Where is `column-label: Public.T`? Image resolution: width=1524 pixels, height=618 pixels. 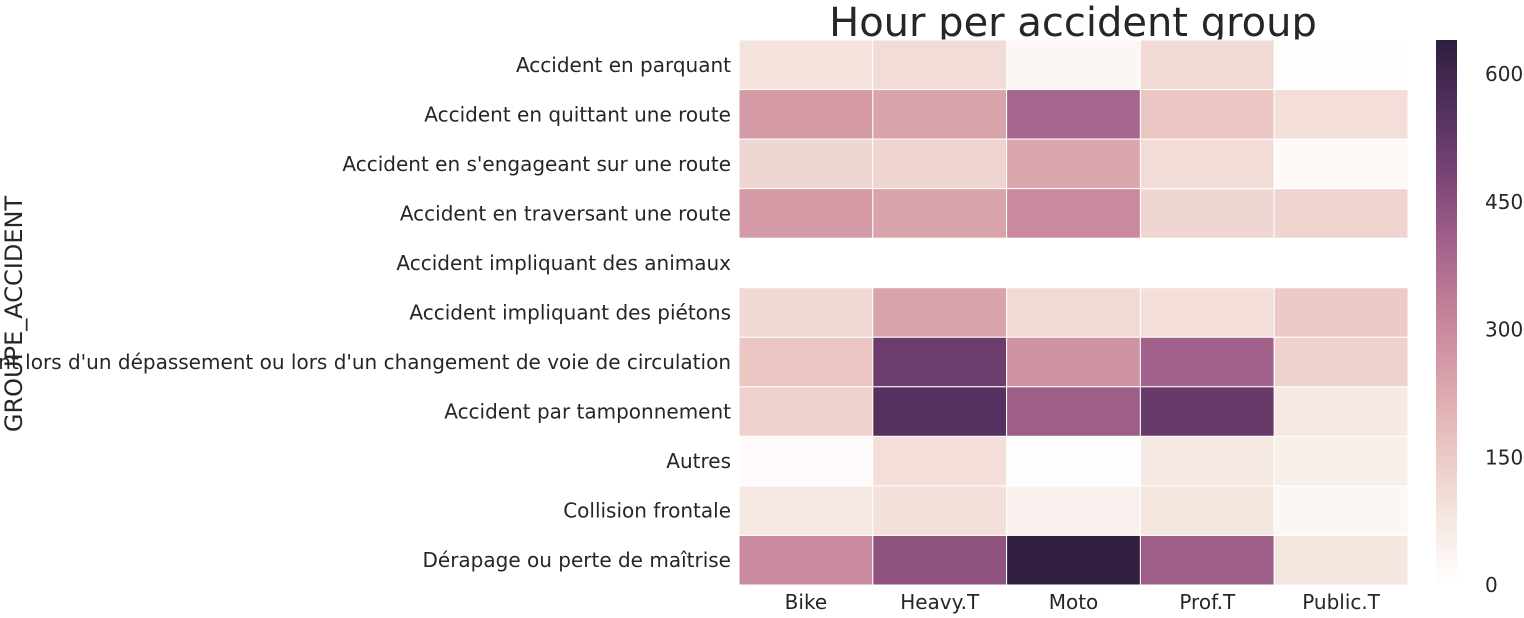 column-label: Public.T is located at coordinates (1341, 602).